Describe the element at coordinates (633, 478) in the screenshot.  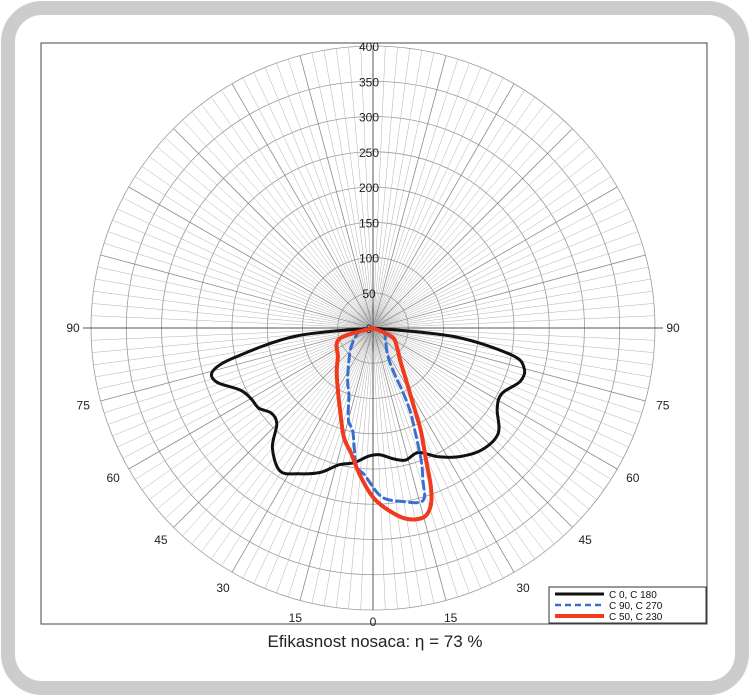
I see `angle-label-right: 60` at that location.